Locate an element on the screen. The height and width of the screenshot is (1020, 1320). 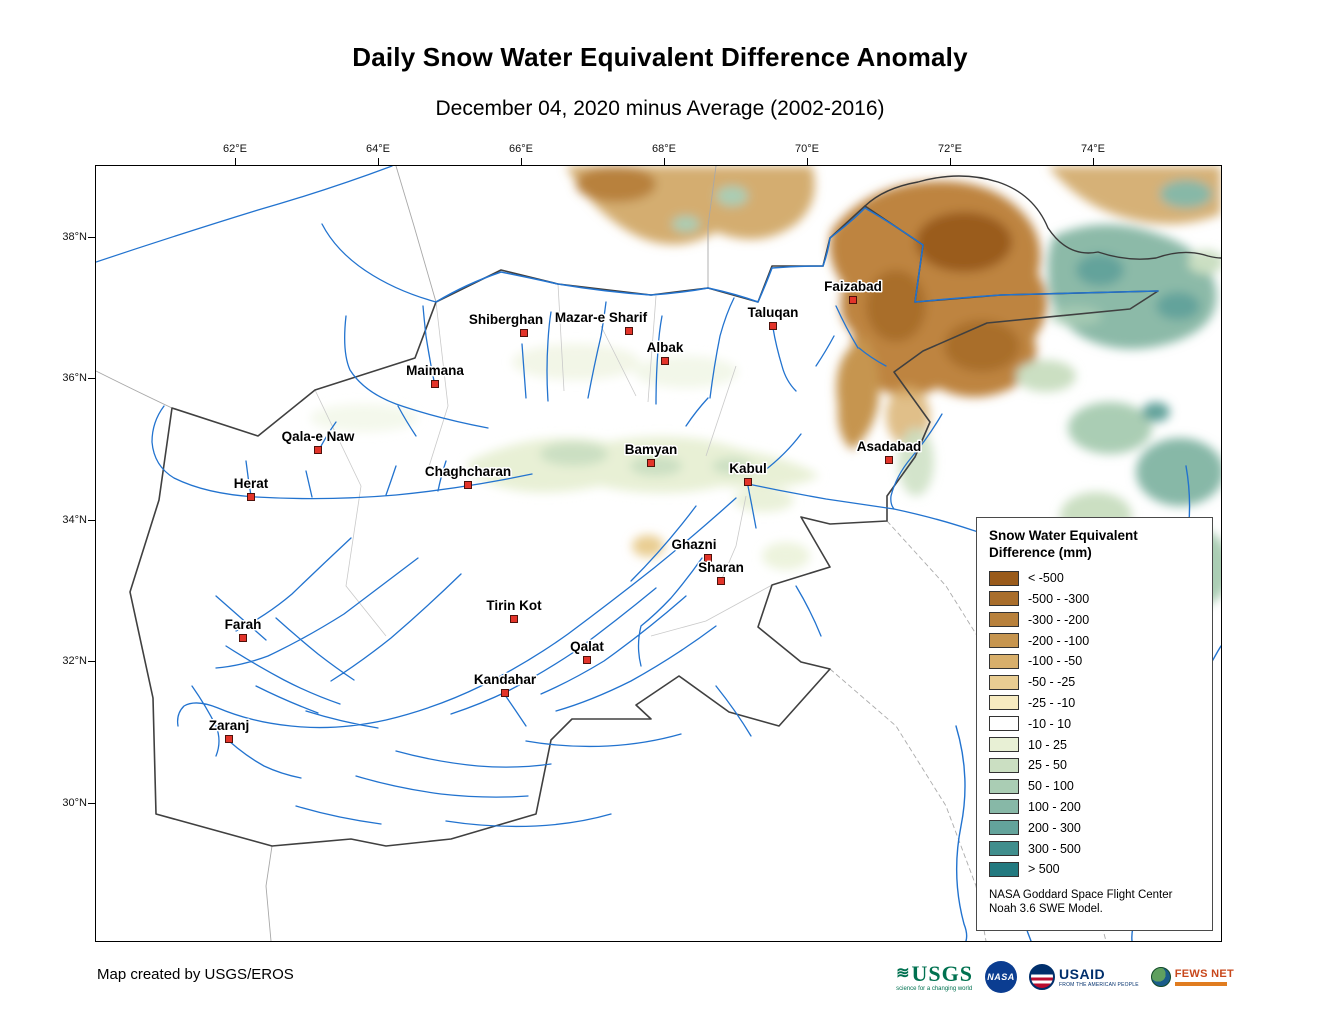
city-label-kabul: Kabul is located at coordinates (748, 468).